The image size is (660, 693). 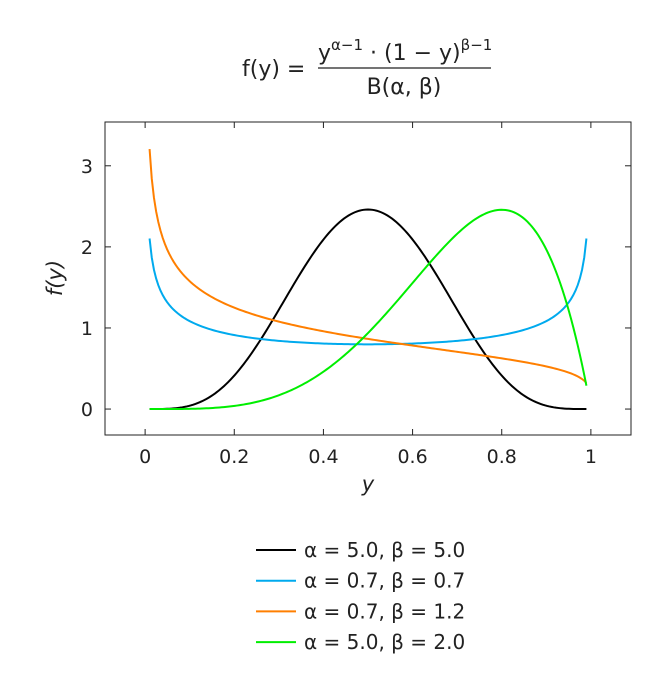 I want to click on title-numerator: yα−1 · (1 − y)β−1, so click(x=405, y=51).